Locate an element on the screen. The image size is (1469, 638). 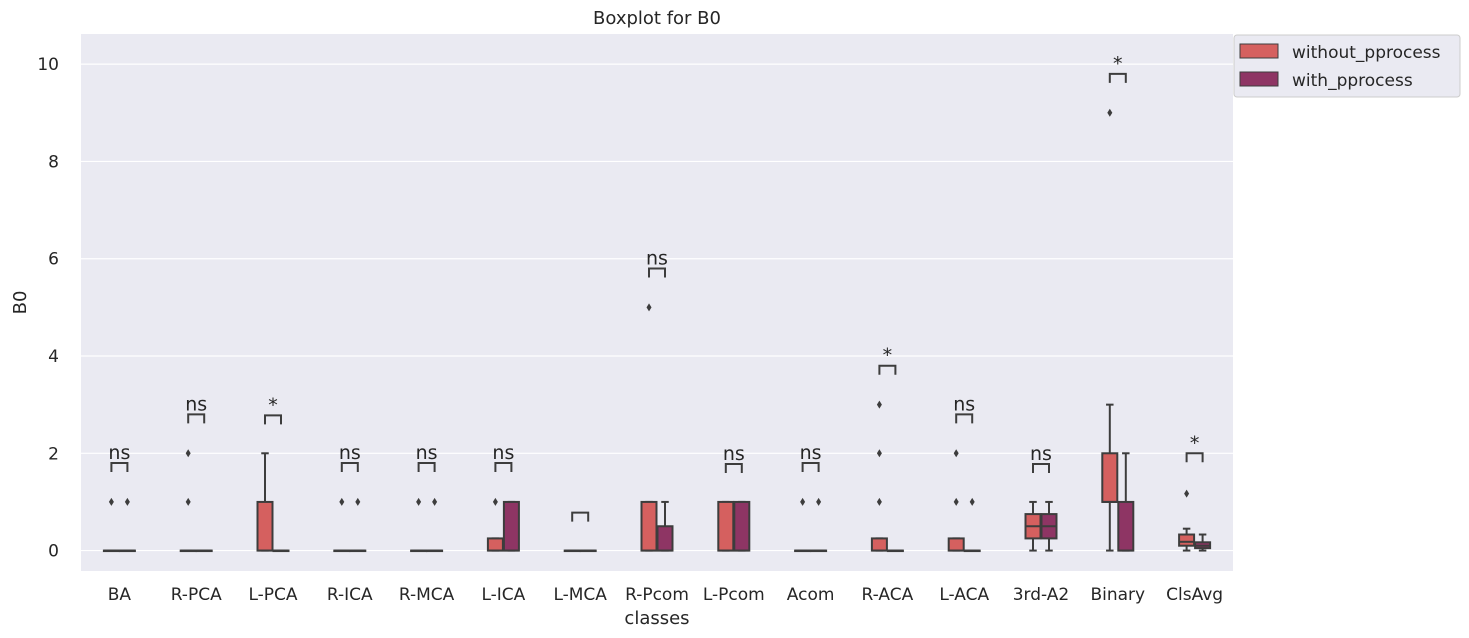
x-tick-label: L-MCA is located at coordinates (580, 595).